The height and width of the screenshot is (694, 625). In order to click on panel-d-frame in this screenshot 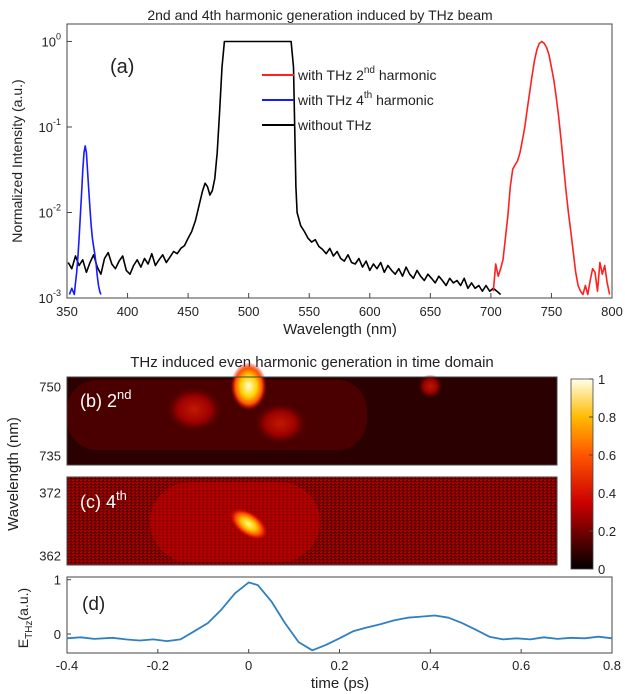, I will do `click(339, 615)`.